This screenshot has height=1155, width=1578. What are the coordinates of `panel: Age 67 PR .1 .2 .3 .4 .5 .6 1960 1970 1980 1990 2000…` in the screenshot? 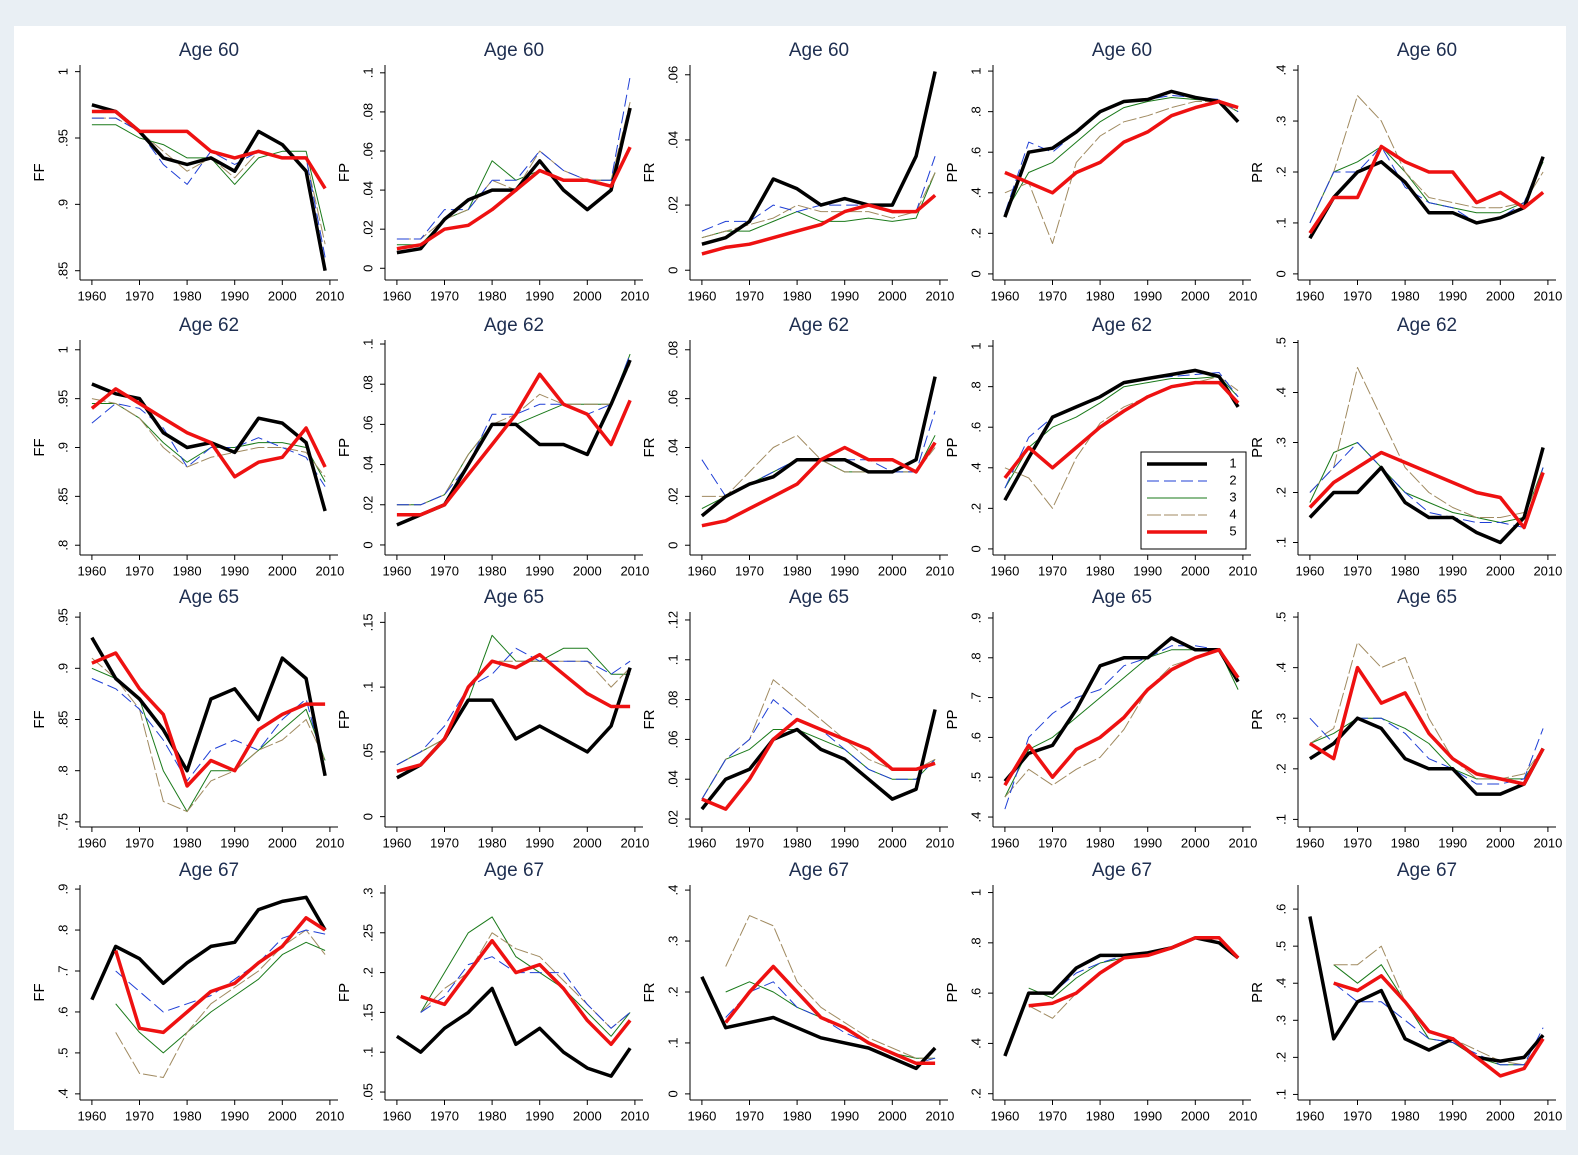 It's located at (1405, 991).